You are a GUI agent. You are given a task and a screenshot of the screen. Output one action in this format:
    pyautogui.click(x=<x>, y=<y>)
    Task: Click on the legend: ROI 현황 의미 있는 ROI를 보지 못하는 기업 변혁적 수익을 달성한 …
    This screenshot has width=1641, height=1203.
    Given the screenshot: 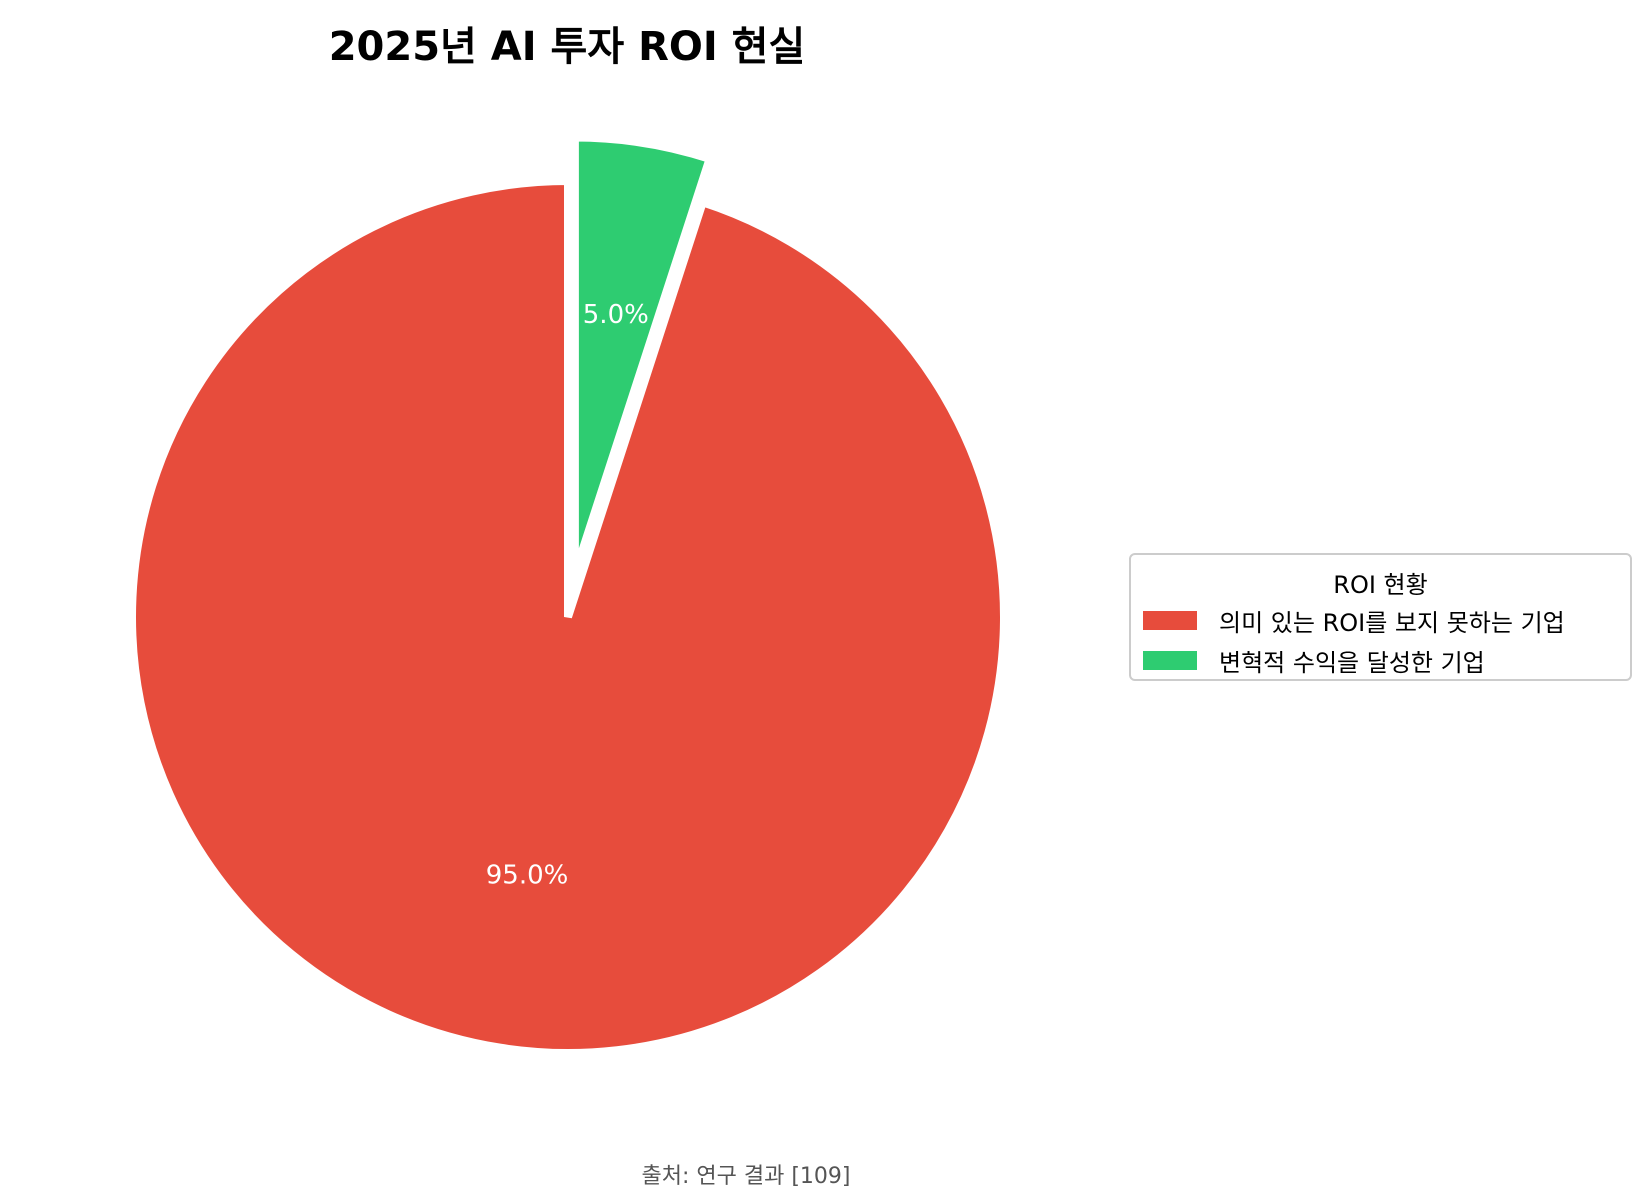 What is the action you would take?
    pyautogui.click(x=1380, y=617)
    